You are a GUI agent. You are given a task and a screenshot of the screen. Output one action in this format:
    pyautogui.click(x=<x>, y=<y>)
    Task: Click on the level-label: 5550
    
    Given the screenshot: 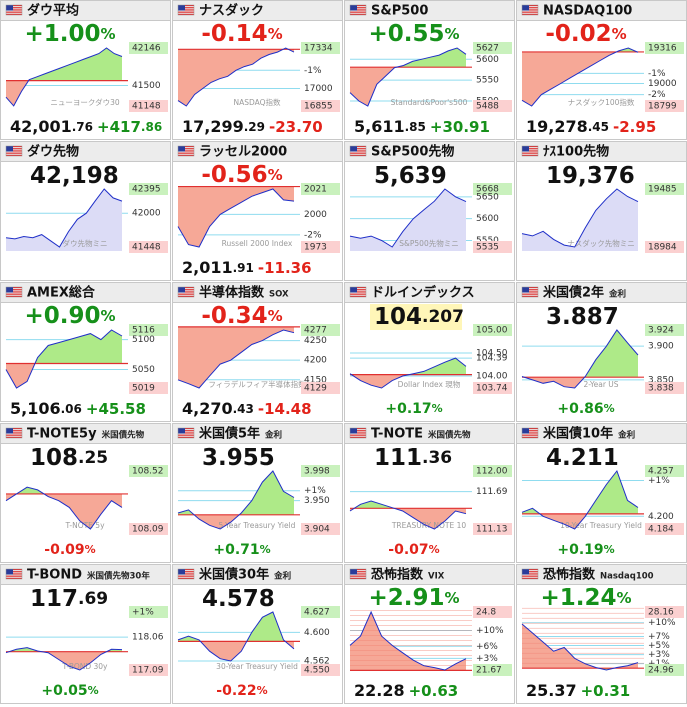 What is the action you would take?
    pyautogui.click(x=487, y=241)
    